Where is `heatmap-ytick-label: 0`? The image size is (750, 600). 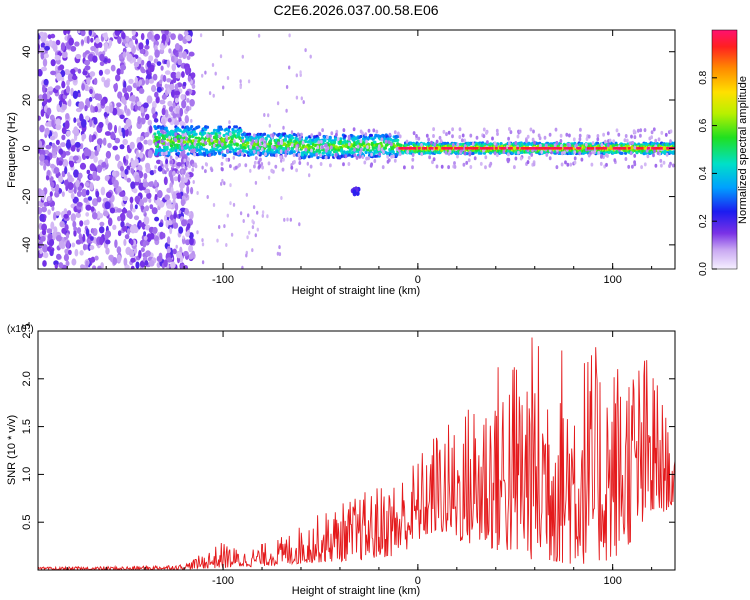 heatmap-ytick-label: 0 is located at coordinates (27, 148).